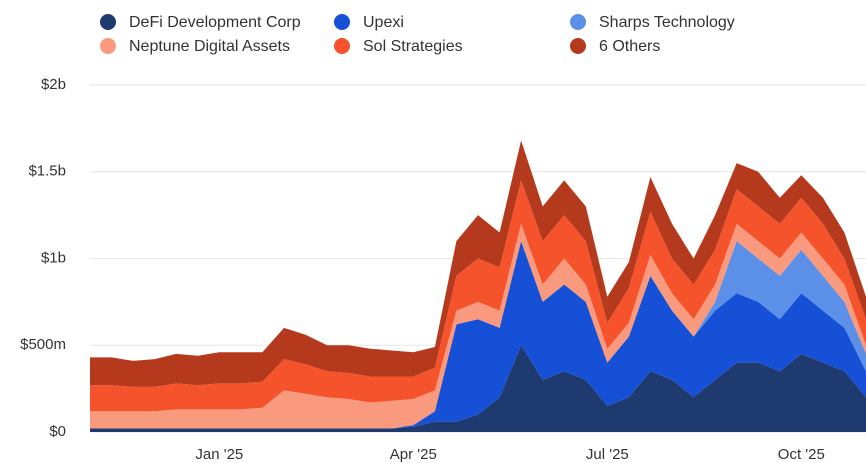  What do you see at coordinates (607, 454) in the screenshot?
I see `x-tick-label: Jul '25` at bounding box center [607, 454].